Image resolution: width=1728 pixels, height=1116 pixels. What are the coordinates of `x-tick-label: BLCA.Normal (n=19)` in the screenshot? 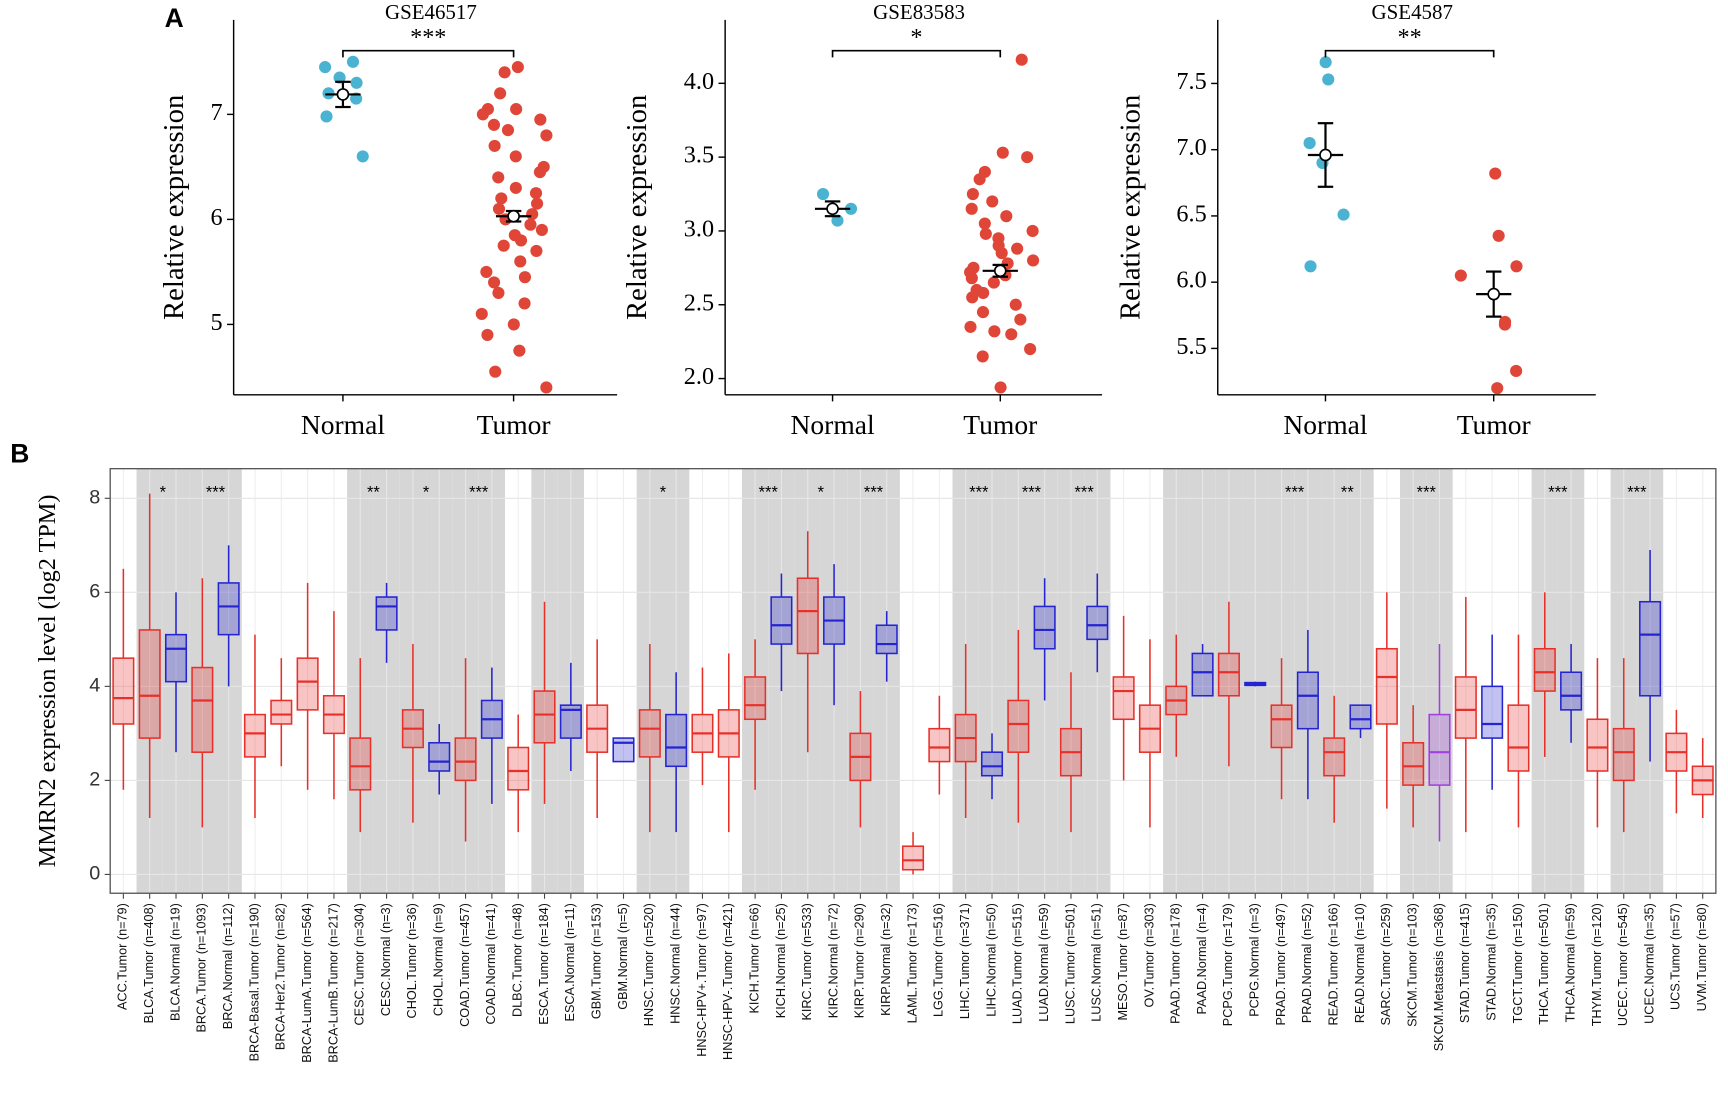 It's located at (175, 962).